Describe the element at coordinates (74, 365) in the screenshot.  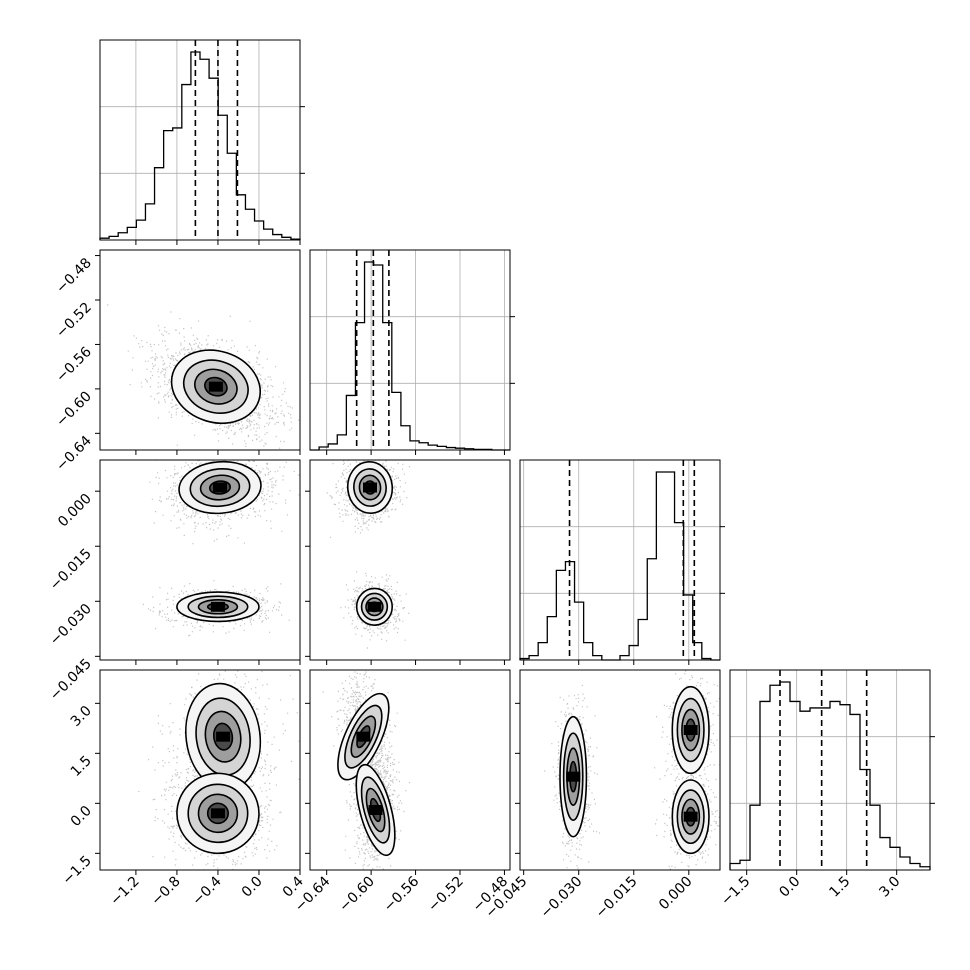
I see `y-tick-label: −0.56` at that location.